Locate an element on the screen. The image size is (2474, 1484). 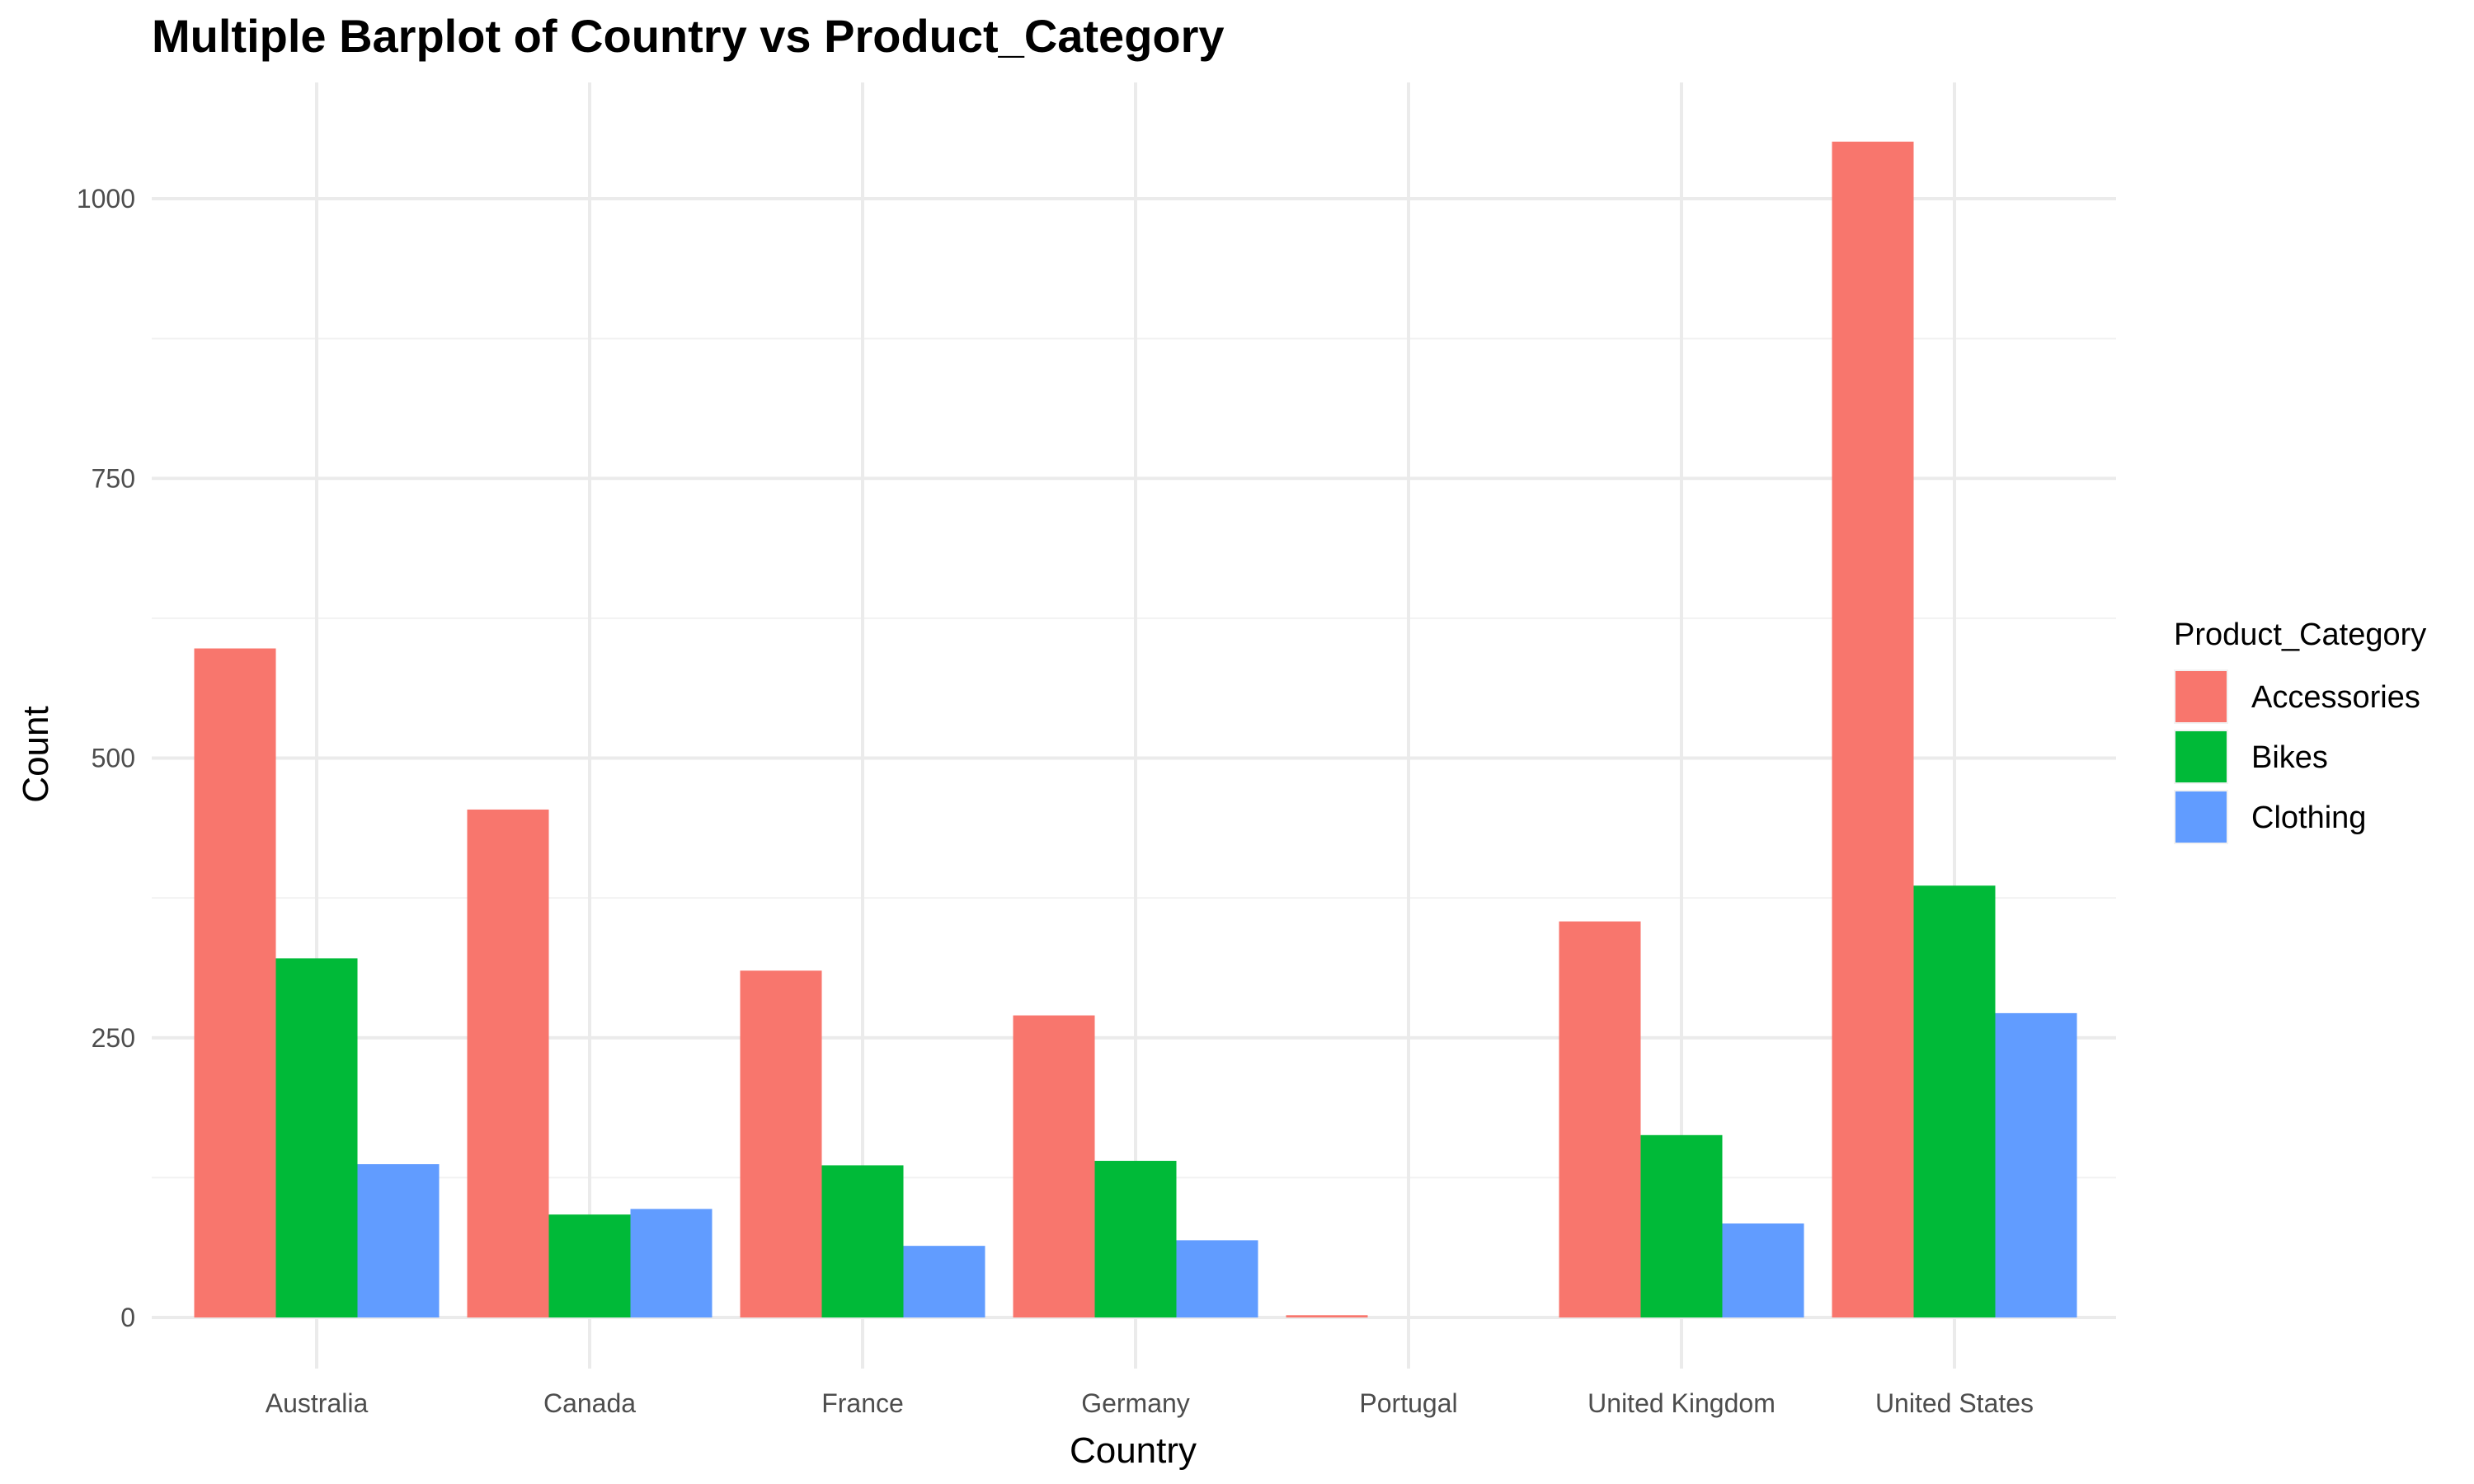
y-tick-label: 1000 is located at coordinates (106, 199).